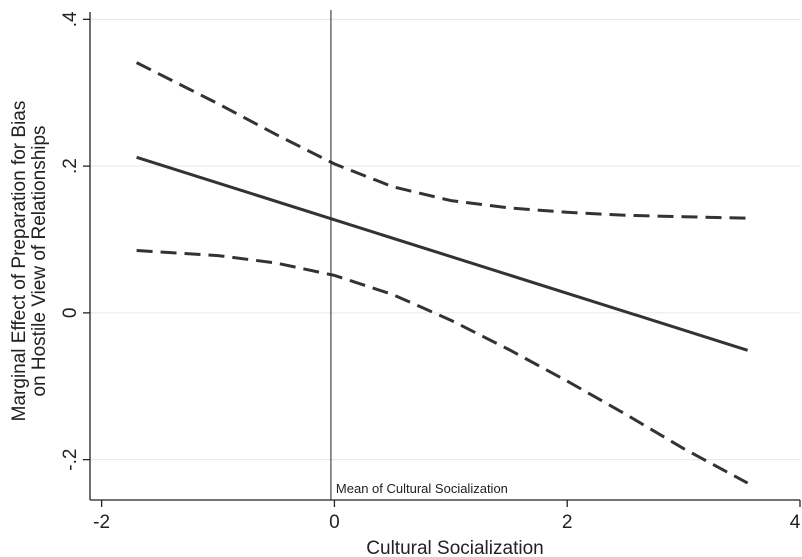 Image resolution: width=802 pixels, height=557 pixels. Describe the element at coordinates (39, 260) in the screenshot. I see `y-axis-title-line-2: on Hostile View of Relationships` at that location.